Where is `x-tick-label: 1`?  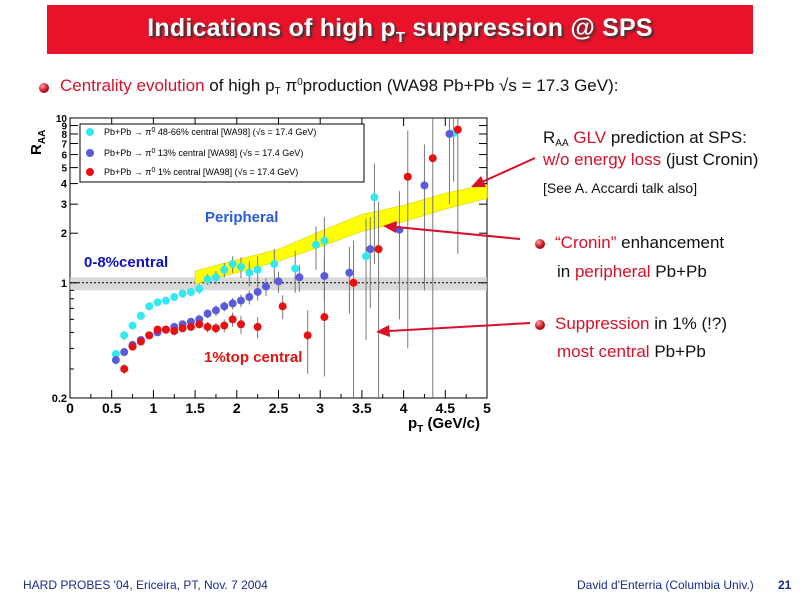 x-tick-label: 1 is located at coordinates (154, 408).